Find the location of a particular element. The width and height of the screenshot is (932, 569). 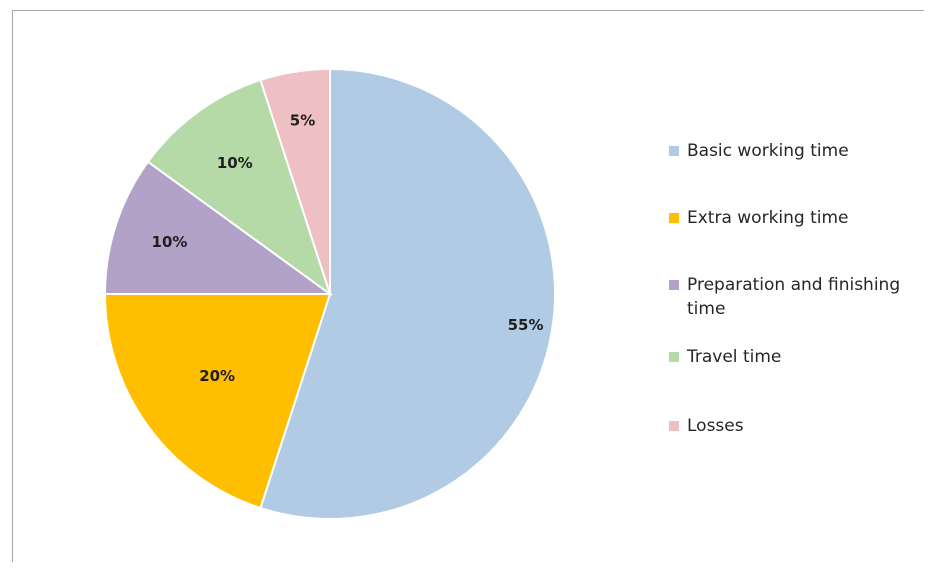

legend-label: Travel time is located at coordinates (734, 357).